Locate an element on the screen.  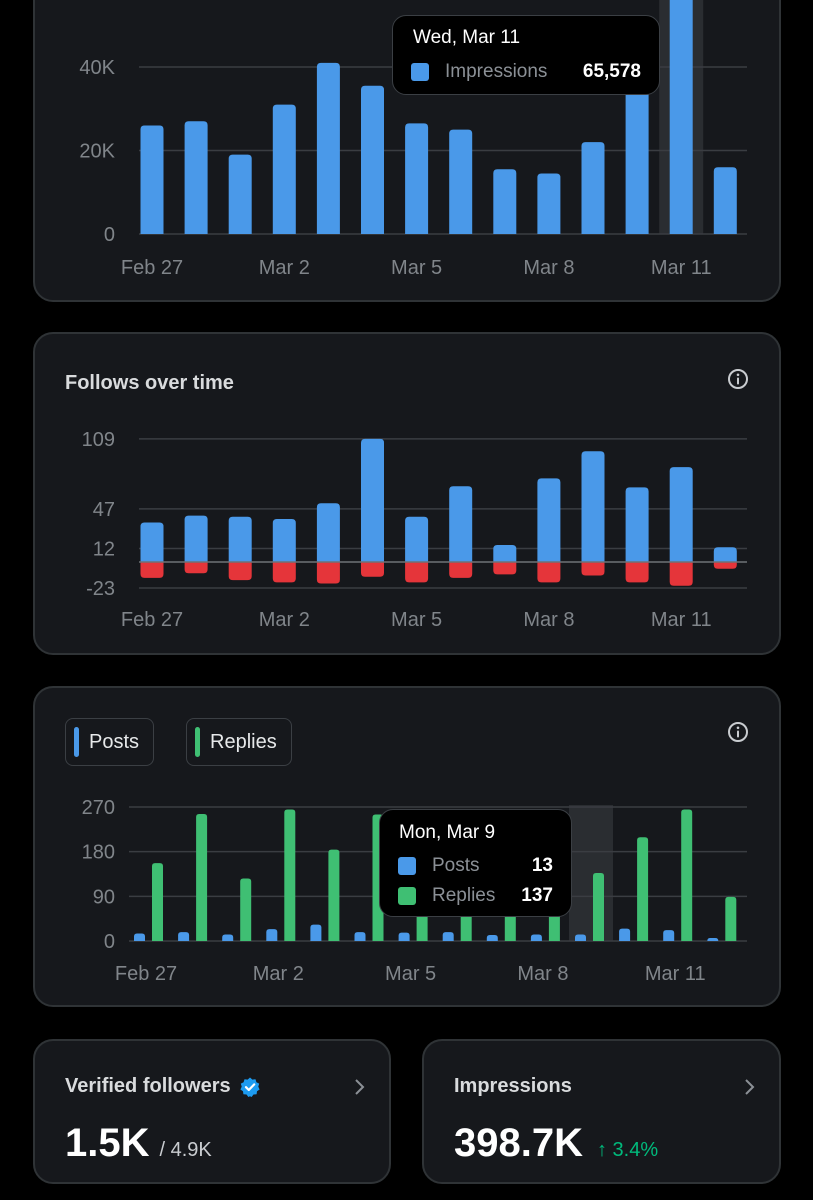
legend-replies-button: Replies is located at coordinates (239, 742).